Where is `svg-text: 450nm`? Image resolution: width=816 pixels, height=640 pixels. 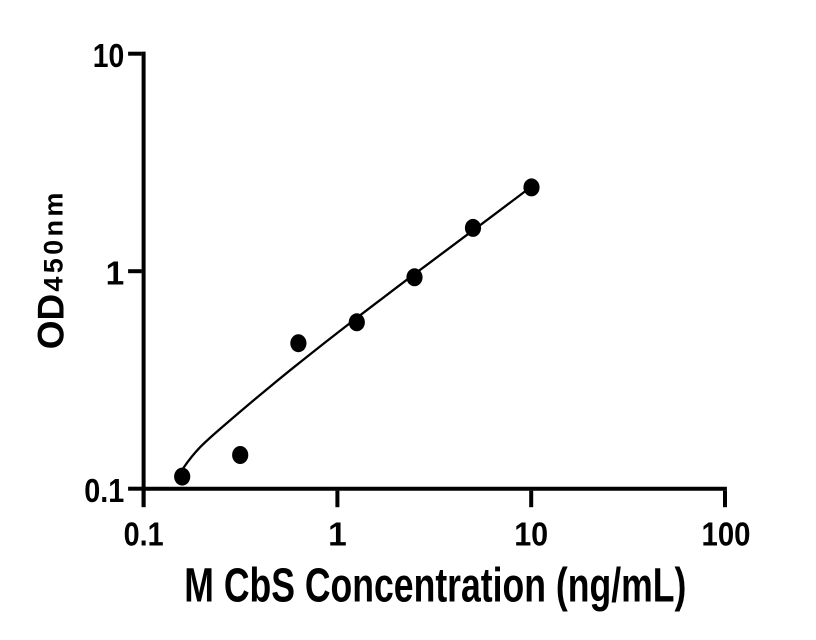 svg-text: 450nm is located at coordinates (54, 242).